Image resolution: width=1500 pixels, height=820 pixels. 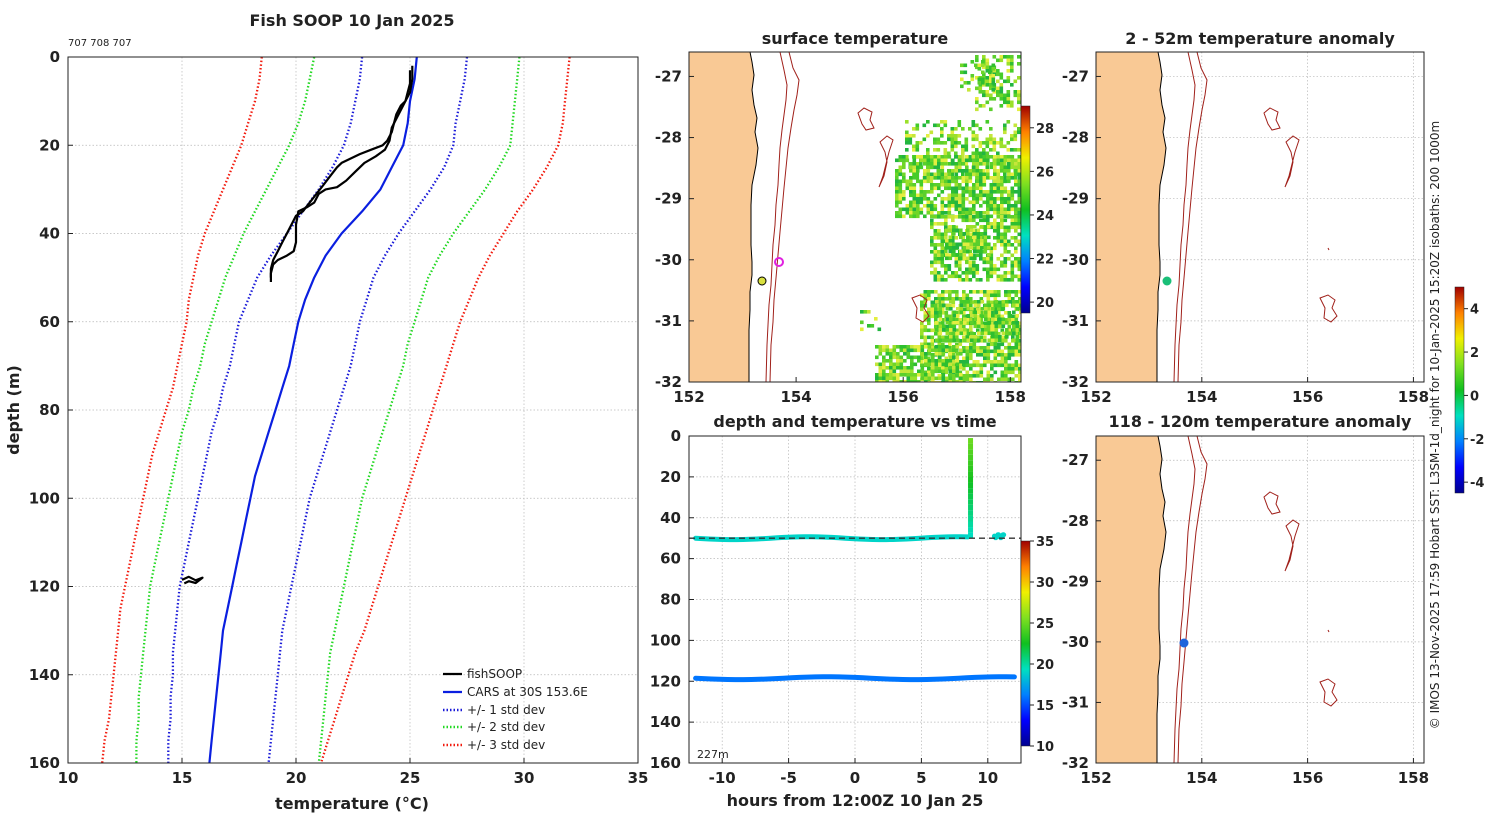 I want to click on anomaly-colorbar-ticklabel: -2, so click(x=1477, y=440).